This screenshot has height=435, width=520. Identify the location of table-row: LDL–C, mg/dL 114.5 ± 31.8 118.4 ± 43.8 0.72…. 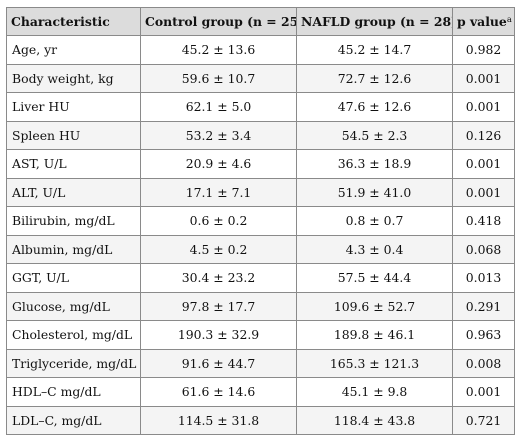
(260, 420).